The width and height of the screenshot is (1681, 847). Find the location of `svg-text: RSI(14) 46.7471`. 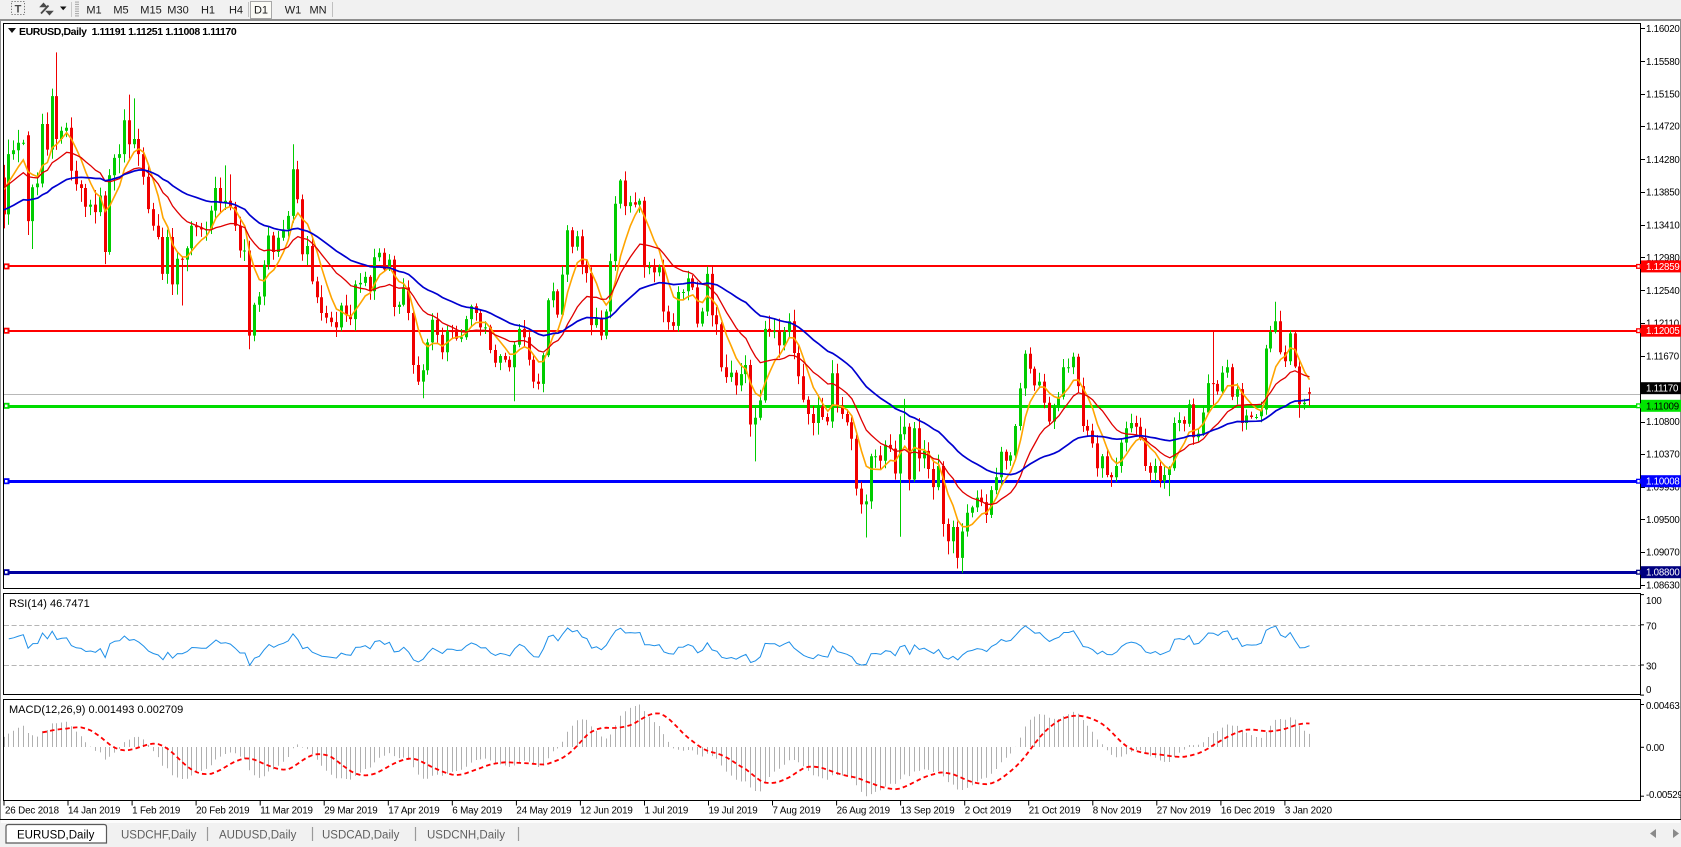

svg-text: RSI(14) 46.7471 is located at coordinates (49, 604).